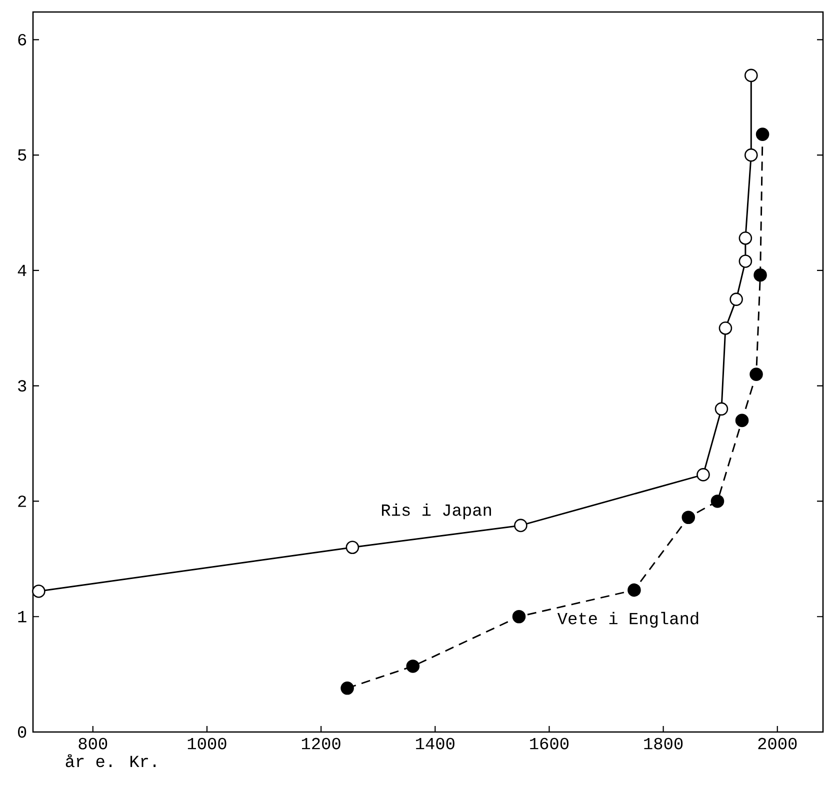 The image size is (827, 789). What do you see at coordinates (22, 501) in the screenshot?
I see `y-tick-label: 2` at bounding box center [22, 501].